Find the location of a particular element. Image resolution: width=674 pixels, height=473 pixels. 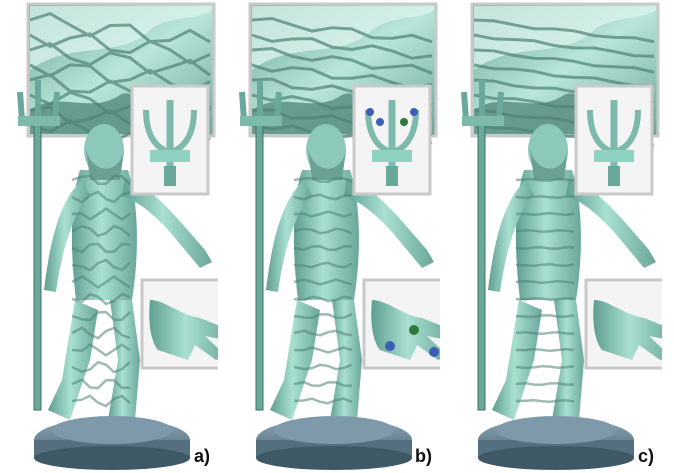

panel-label: a) is located at coordinates (201, 456).